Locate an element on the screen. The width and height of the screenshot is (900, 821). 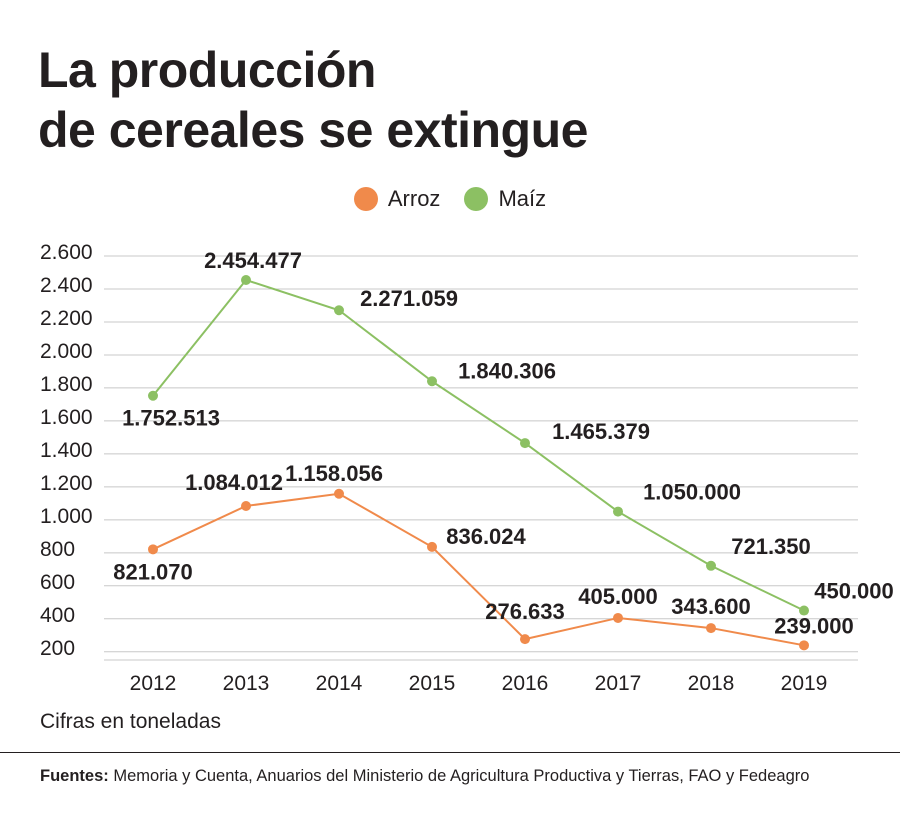
y-tick-label: 2.200 is located at coordinates (66, 318).